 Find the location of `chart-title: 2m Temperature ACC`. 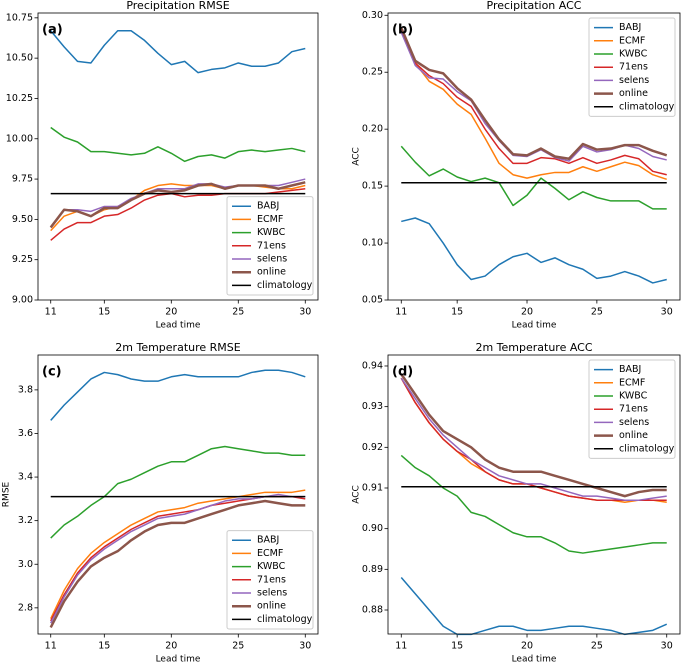

chart-title: 2m Temperature ACC is located at coordinates (533, 347).